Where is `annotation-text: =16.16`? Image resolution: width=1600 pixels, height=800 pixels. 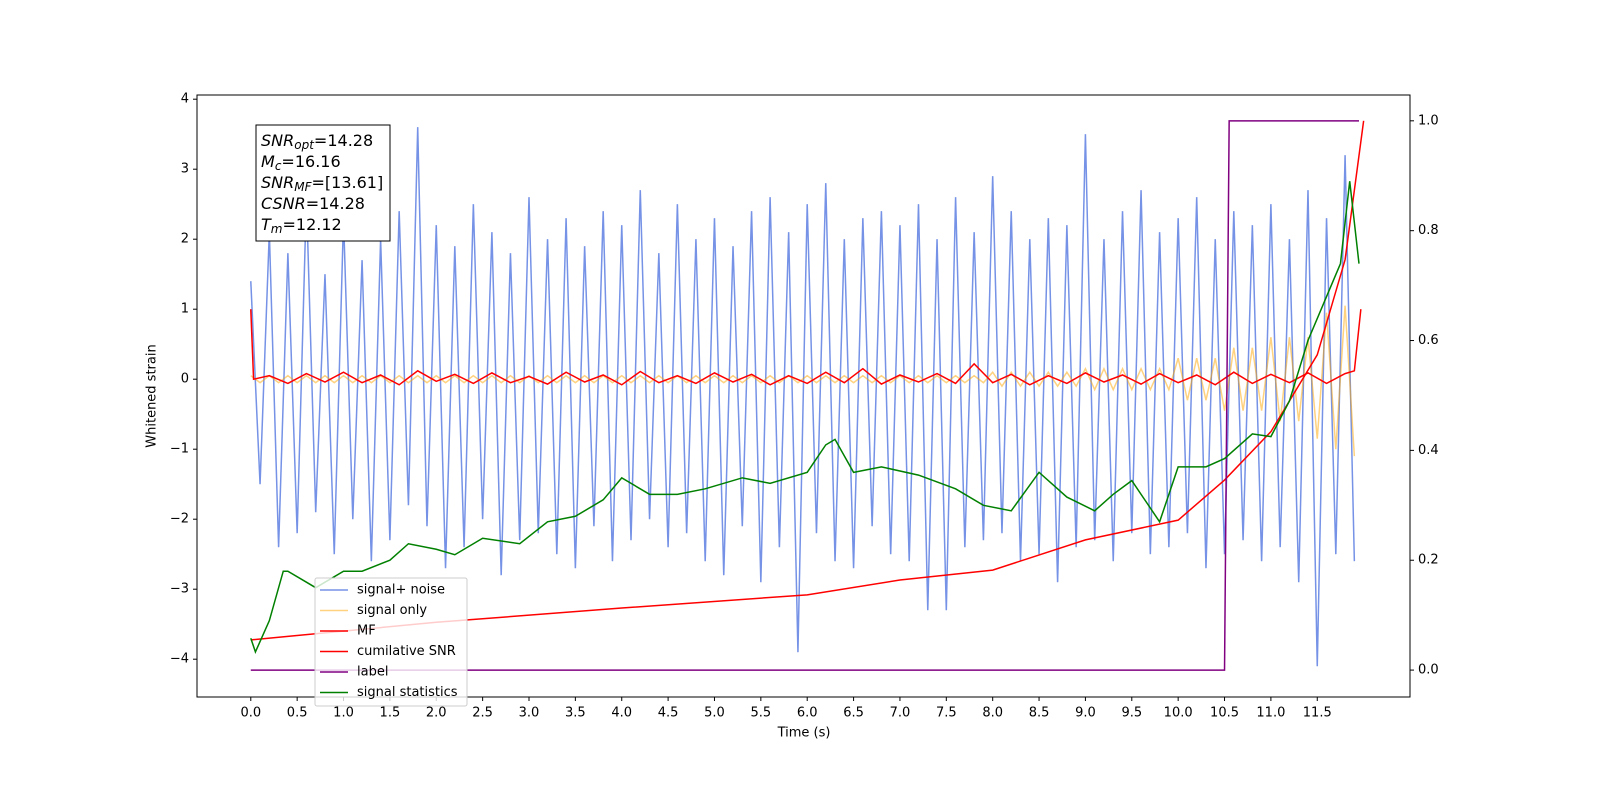
annotation-text: =16.16 is located at coordinates (310, 161).